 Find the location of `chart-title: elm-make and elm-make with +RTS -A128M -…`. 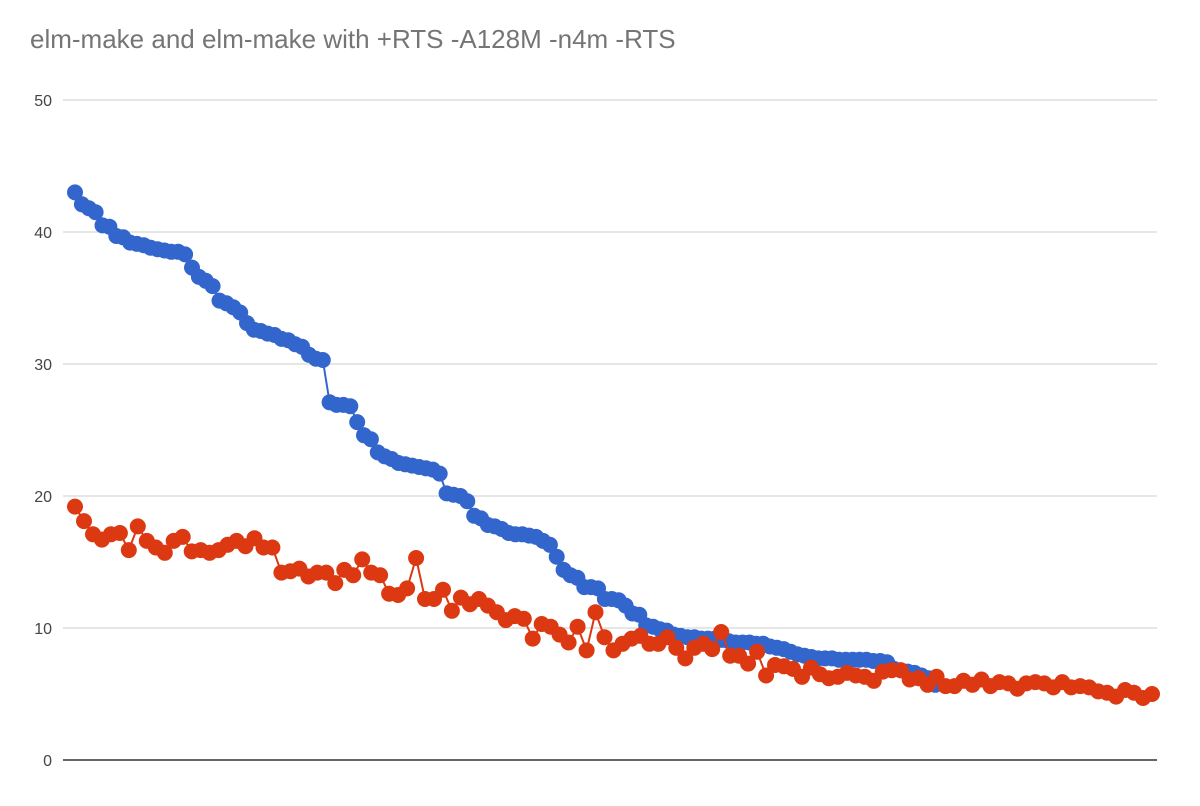

chart-title: elm-make and elm-make with +RTS -A128M -… is located at coordinates (353, 39).